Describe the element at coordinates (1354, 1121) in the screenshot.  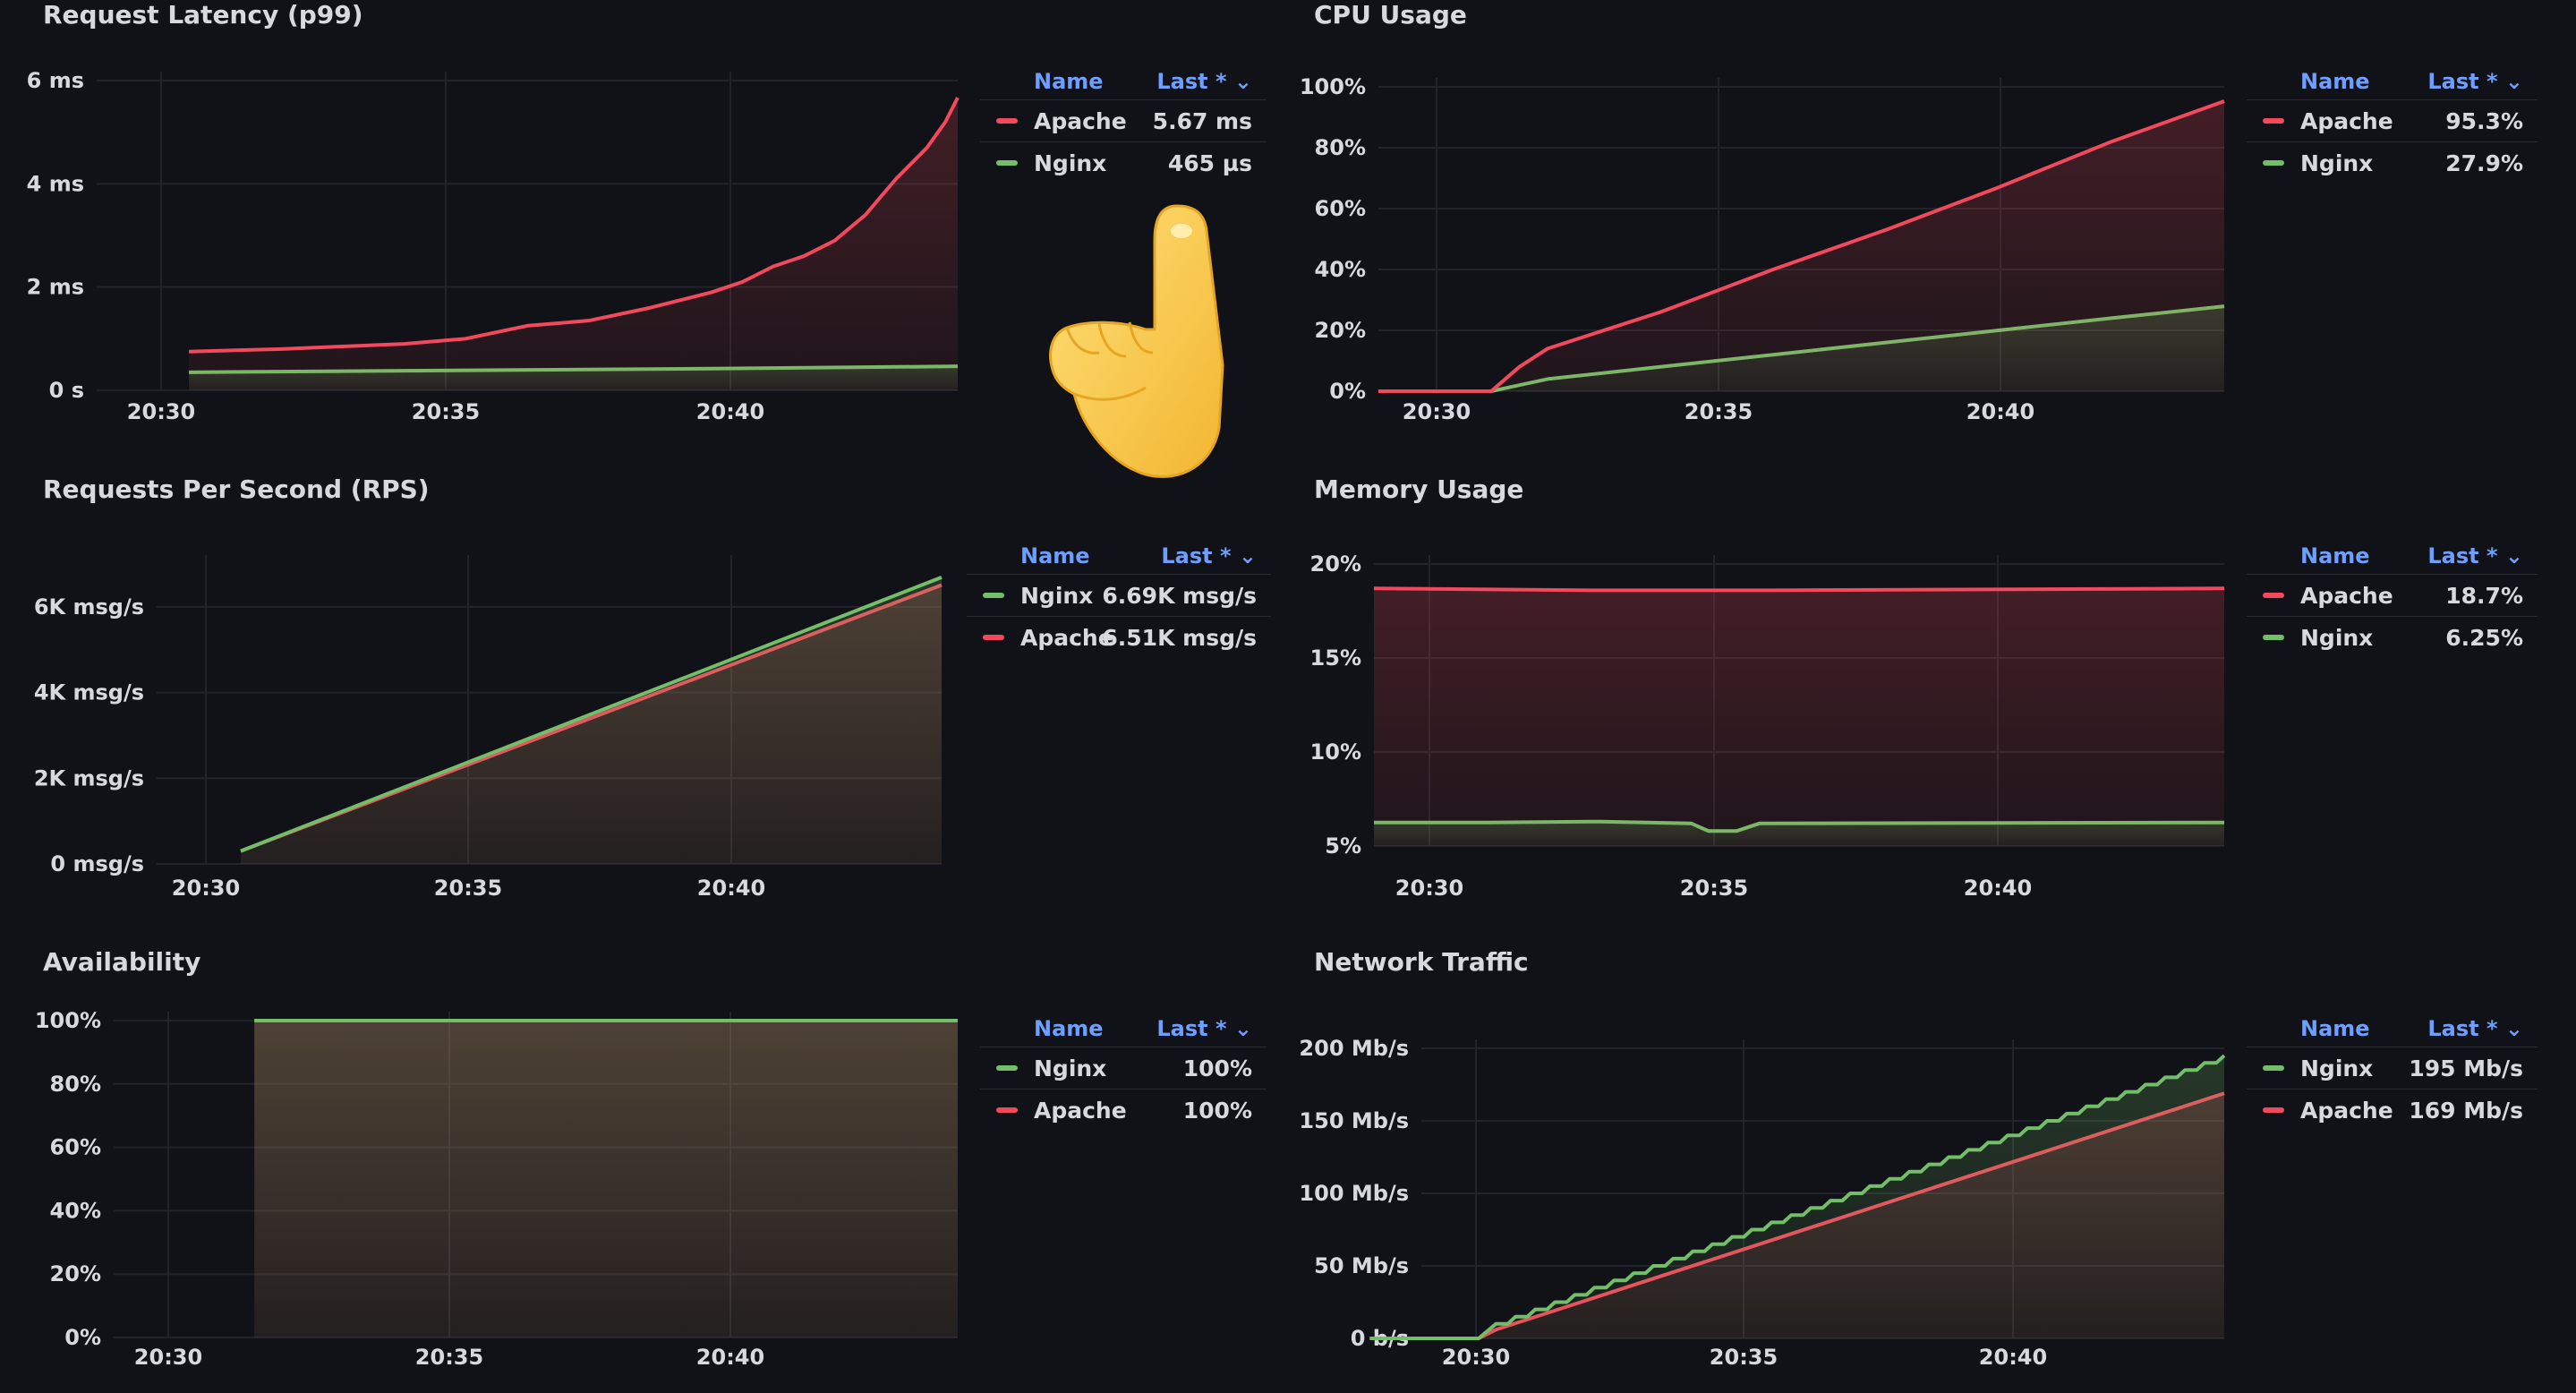
I see `y-tick-label: 150 Mb/s` at that location.